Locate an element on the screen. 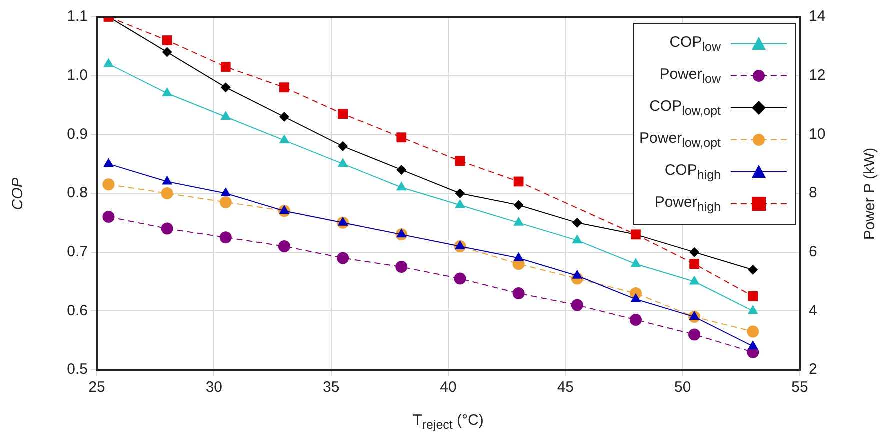 The height and width of the screenshot is (441, 889). legend-label: COP$_{high}$ is located at coordinates (692, 172).